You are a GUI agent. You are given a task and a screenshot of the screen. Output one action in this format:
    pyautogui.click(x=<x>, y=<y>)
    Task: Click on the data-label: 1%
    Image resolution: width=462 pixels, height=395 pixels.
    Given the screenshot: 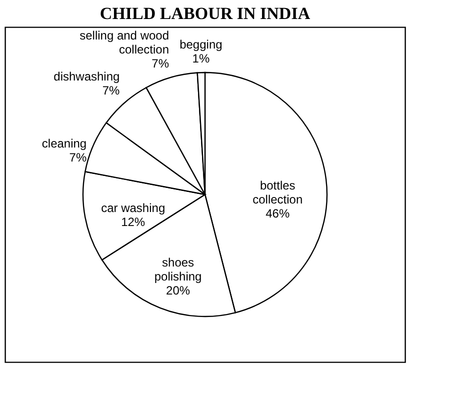 What is the action you would take?
    pyautogui.click(x=201, y=59)
    